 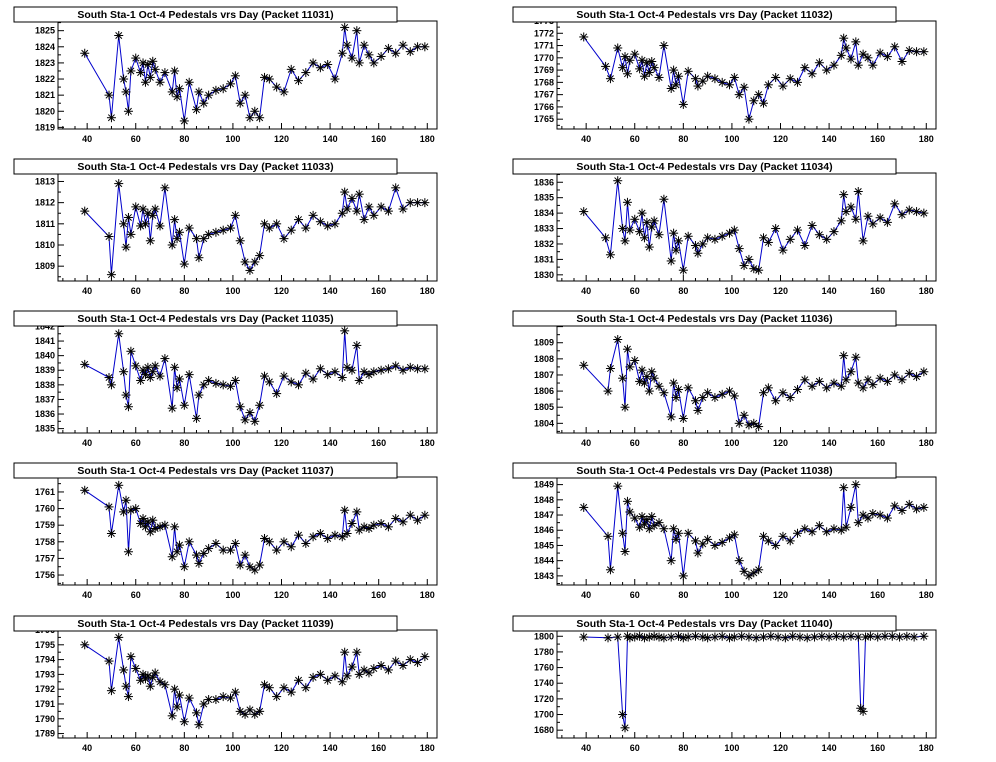 What do you see at coordinates (544, 515) in the screenshot?
I see `y-tick-label: 1847` at bounding box center [544, 515].